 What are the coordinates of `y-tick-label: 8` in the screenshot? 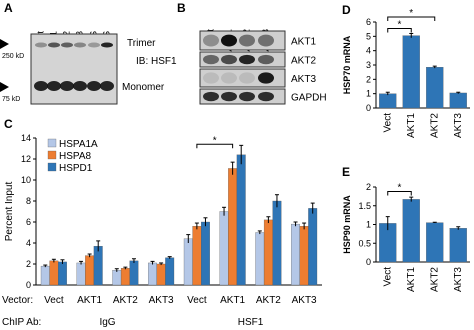 It's located at (28, 201).